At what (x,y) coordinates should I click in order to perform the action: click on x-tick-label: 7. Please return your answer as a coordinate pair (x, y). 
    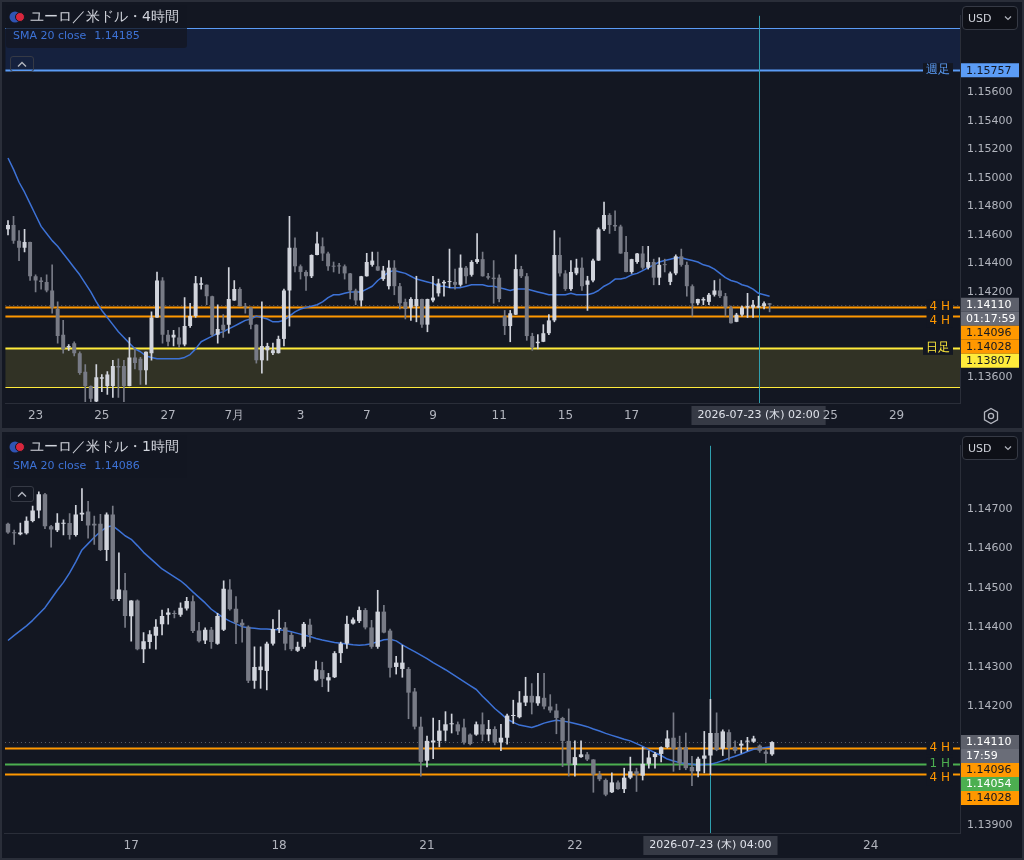
    Looking at the image, I should click on (366, 415).